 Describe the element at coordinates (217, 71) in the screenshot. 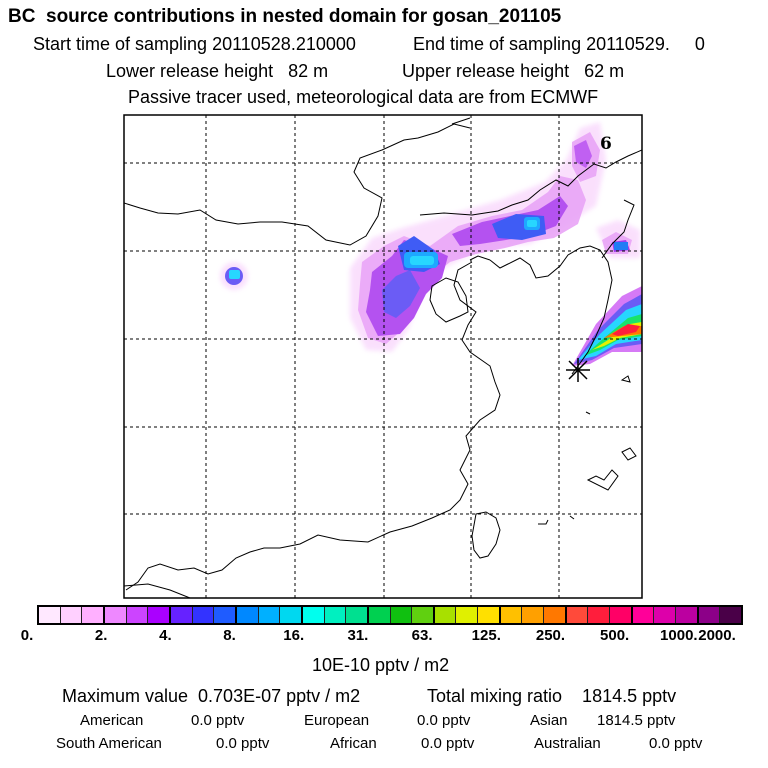

I see `lower-release-label: Lower release height 82 m` at that location.